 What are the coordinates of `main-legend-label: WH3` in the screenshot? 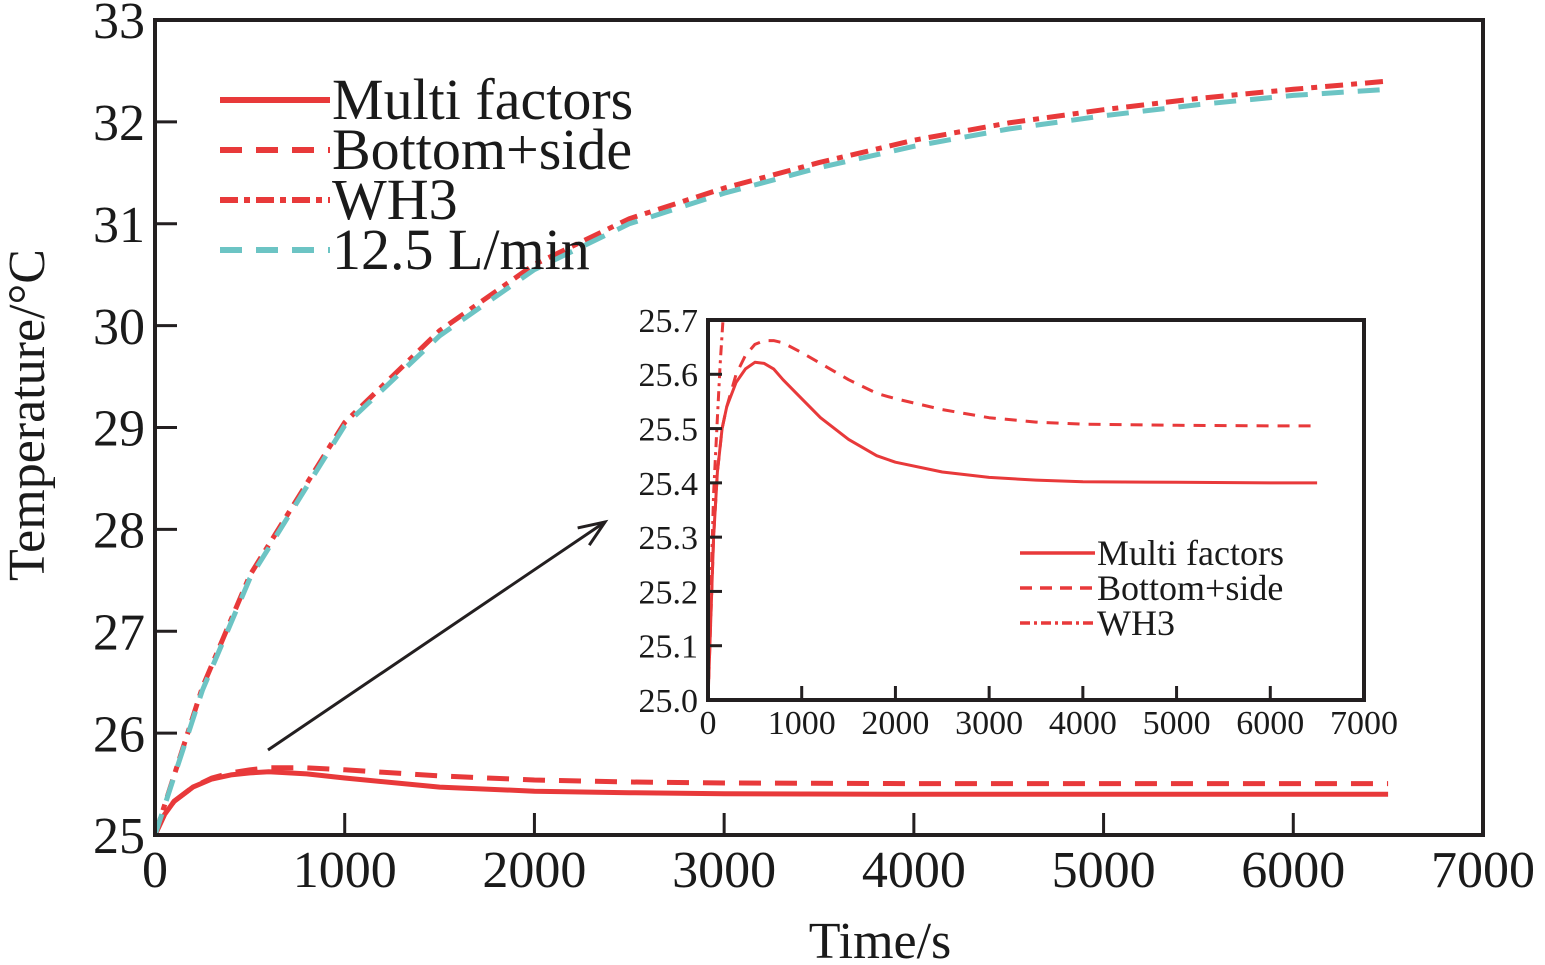 It's located at (395, 199).